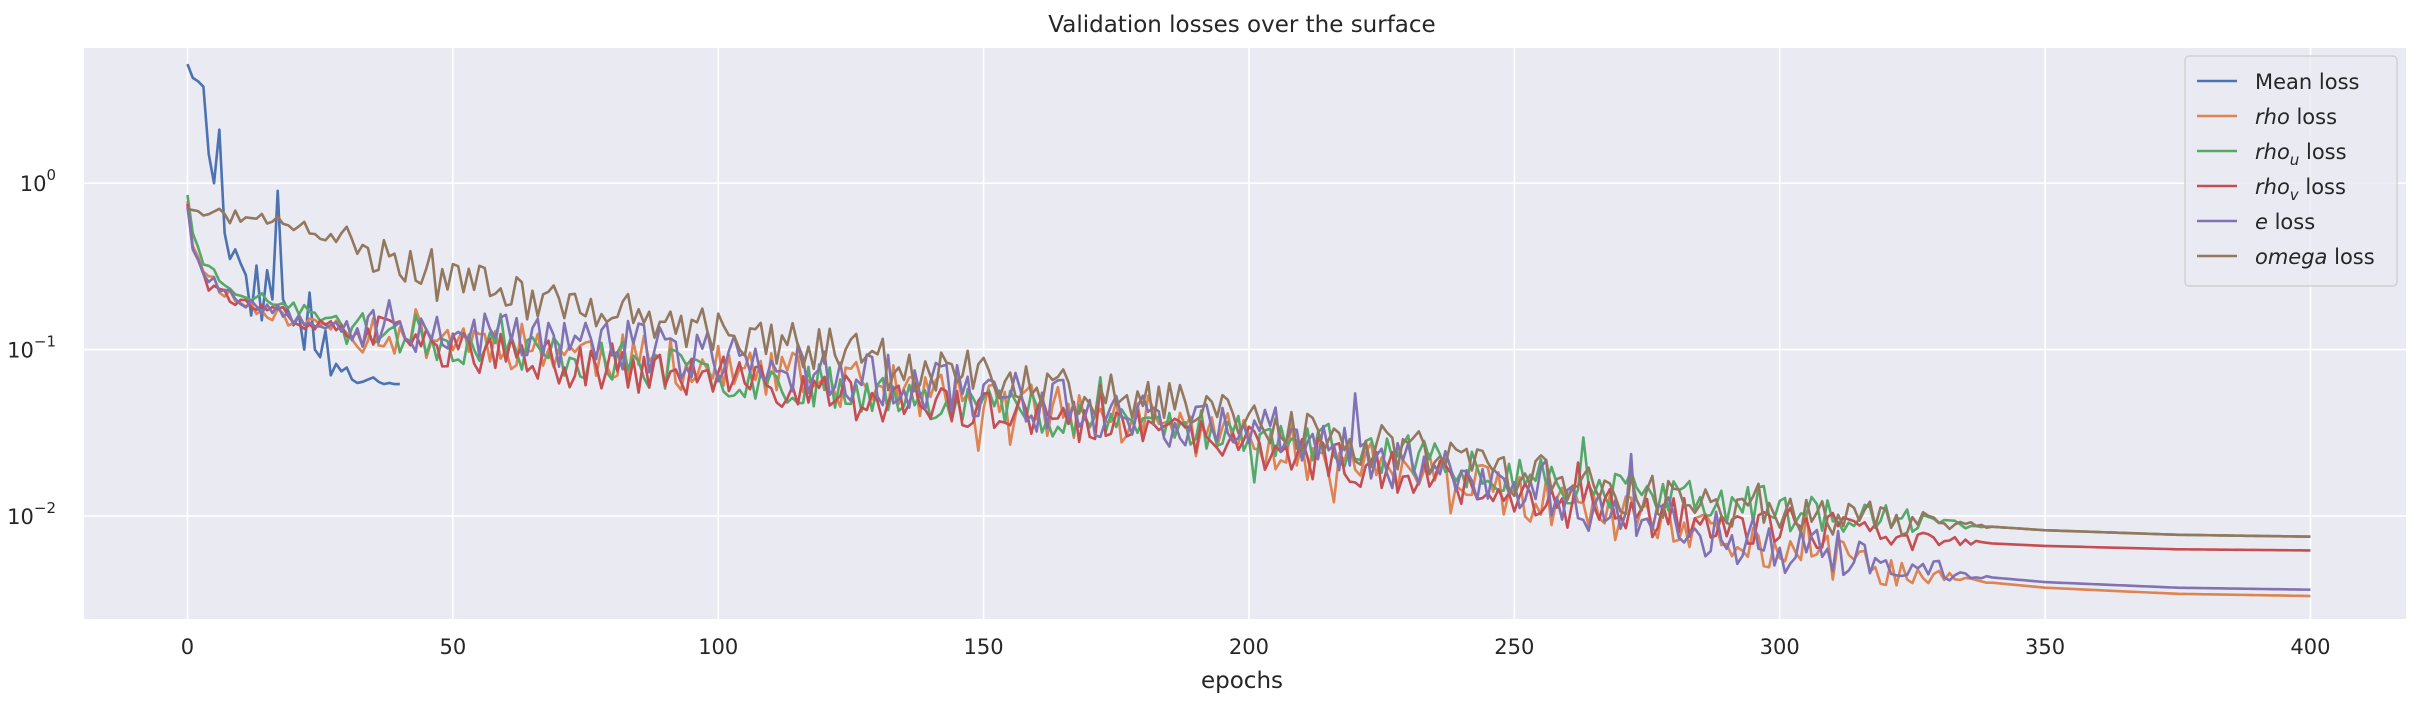  I want to click on chart-title: Validation losses over the surface, so click(1241, 25).